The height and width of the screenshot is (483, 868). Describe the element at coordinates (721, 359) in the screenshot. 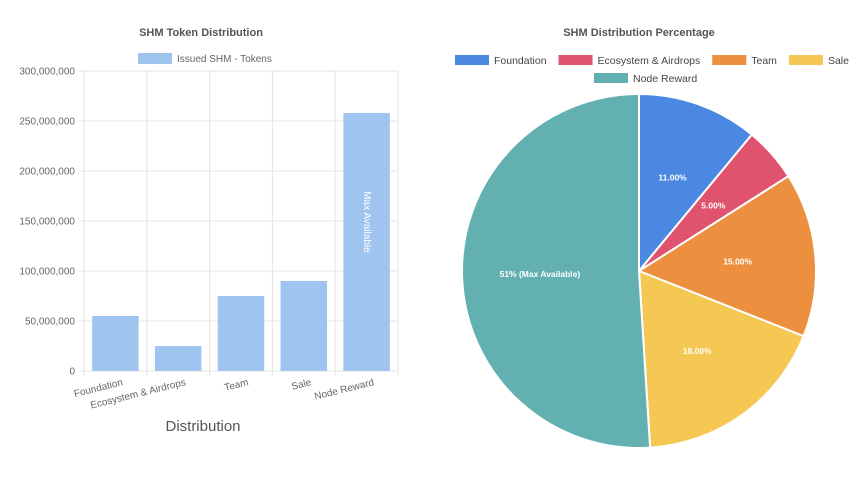

I see `pie-slice-sale` at that location.